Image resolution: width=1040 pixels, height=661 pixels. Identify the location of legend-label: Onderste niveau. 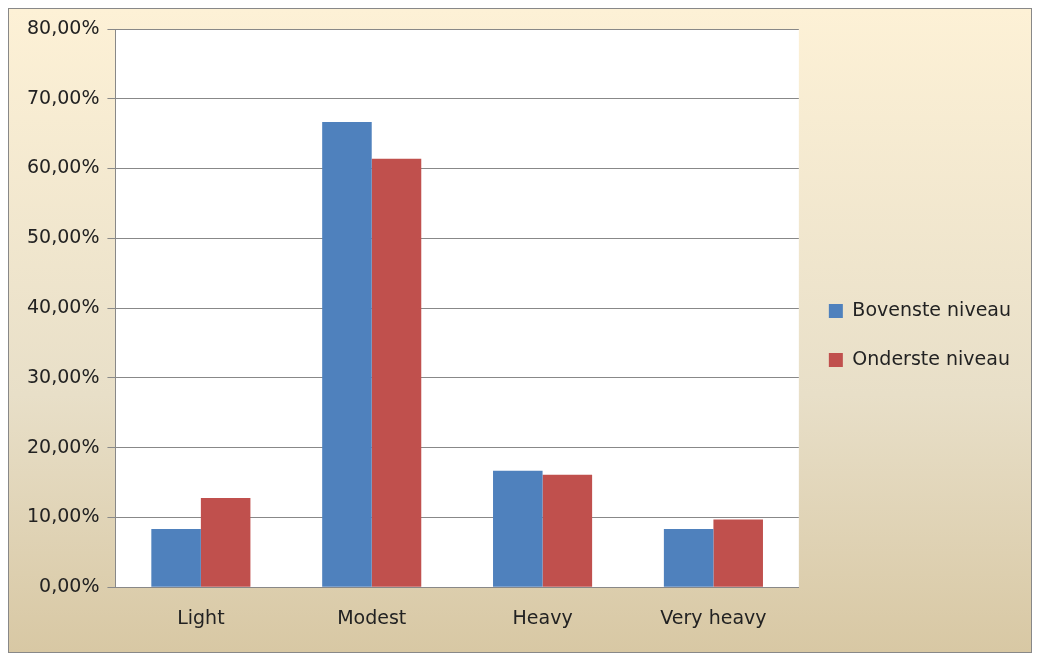
(931, 357).